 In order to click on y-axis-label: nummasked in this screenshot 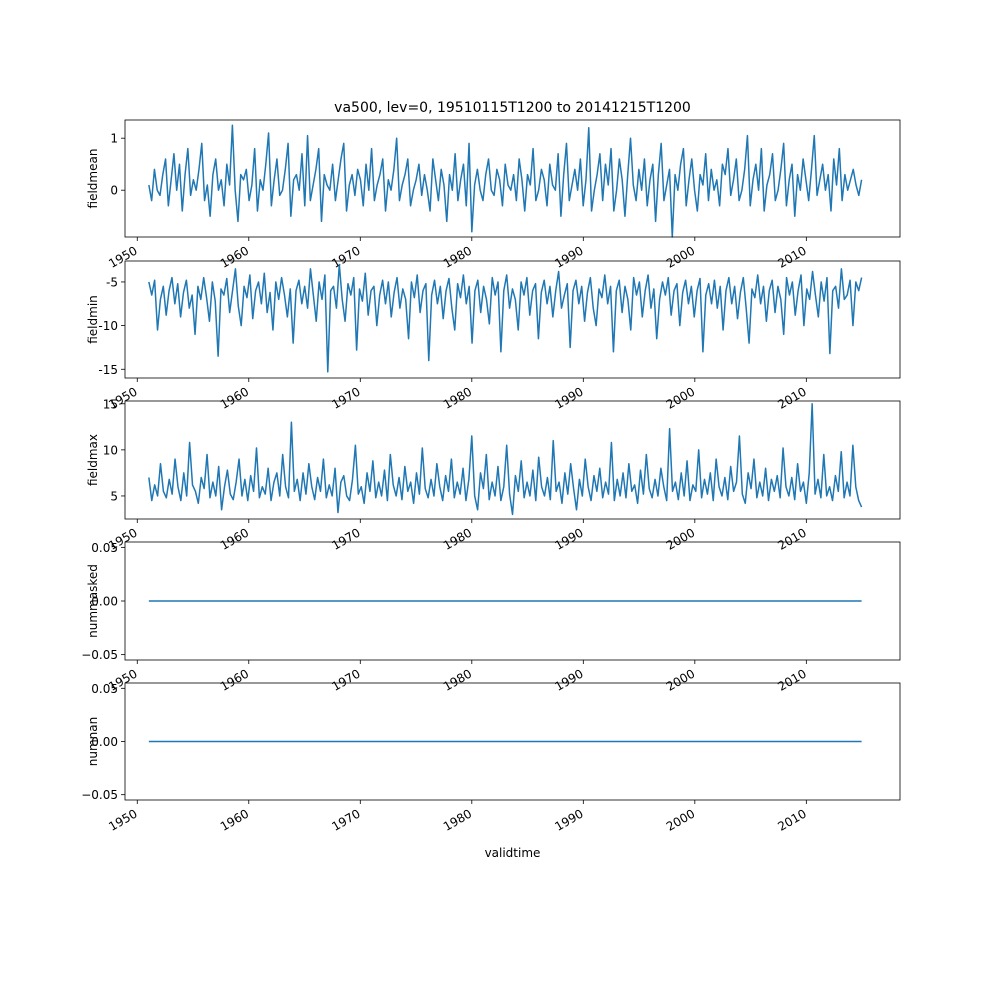, I will do `click(93, 601)`.